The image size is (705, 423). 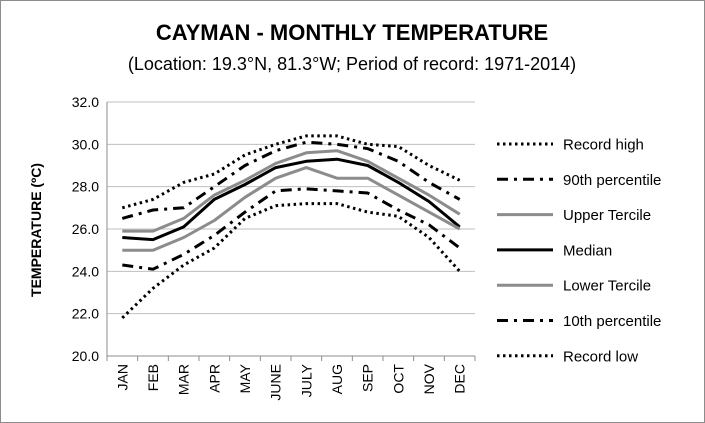 I want to click on legend-label: Median, so click(x=587, y=250).